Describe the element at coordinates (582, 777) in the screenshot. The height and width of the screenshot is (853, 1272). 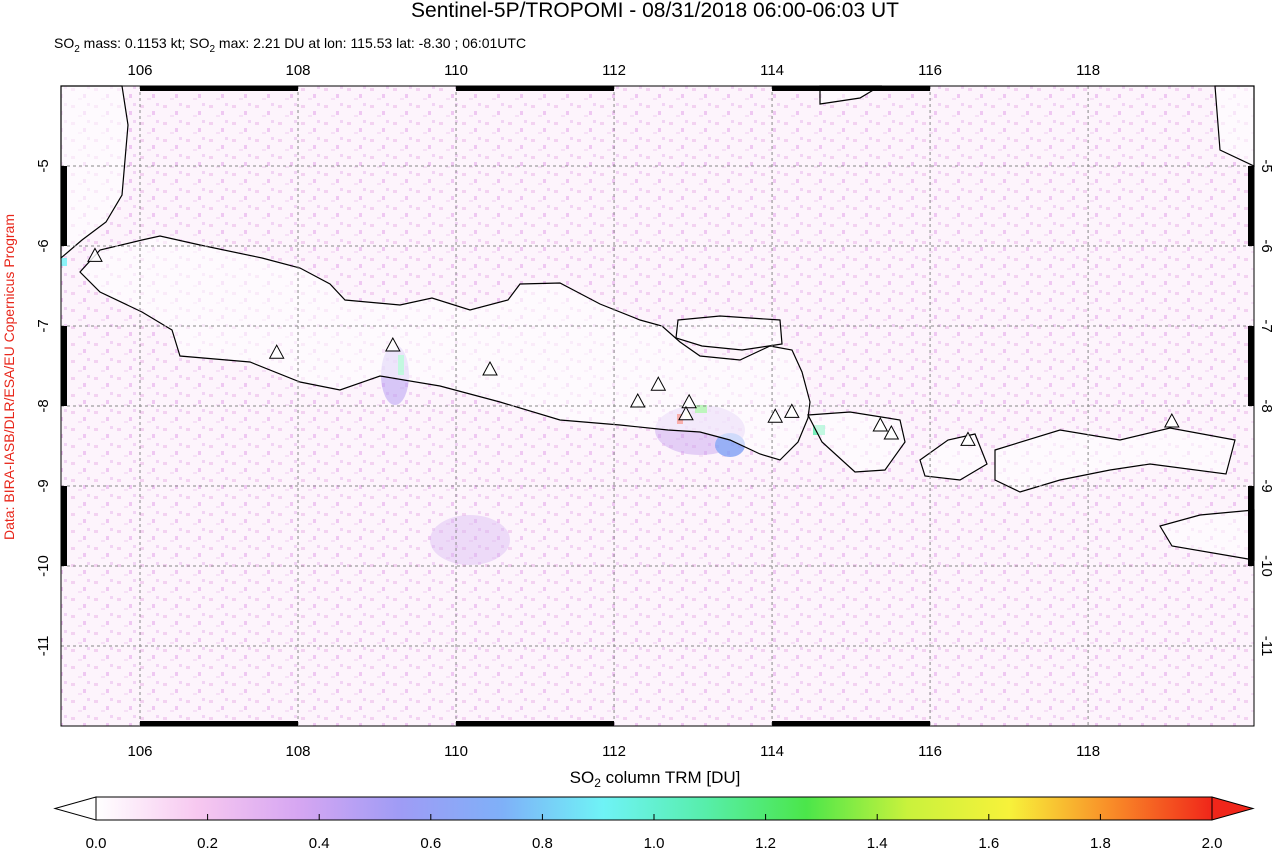
I see `colorbar-label-part: SO` at that location.